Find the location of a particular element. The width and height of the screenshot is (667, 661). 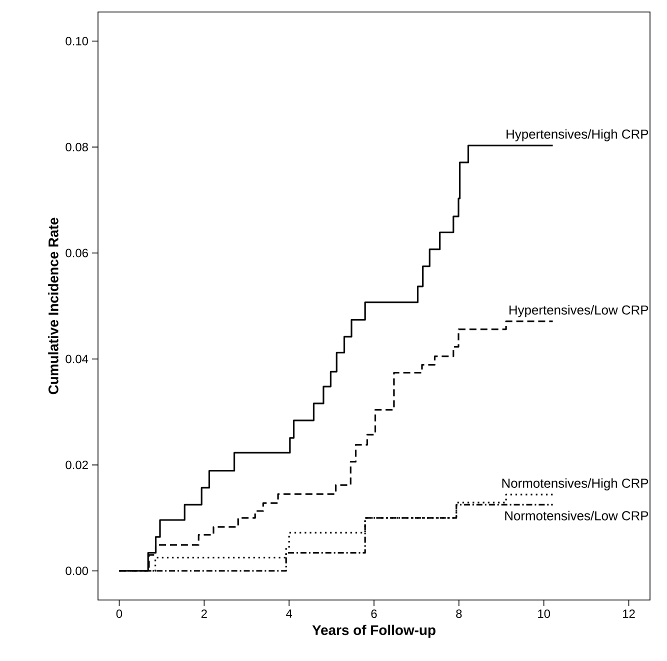

y-tick-label: 0.08 is located at coordinates (77, 147).